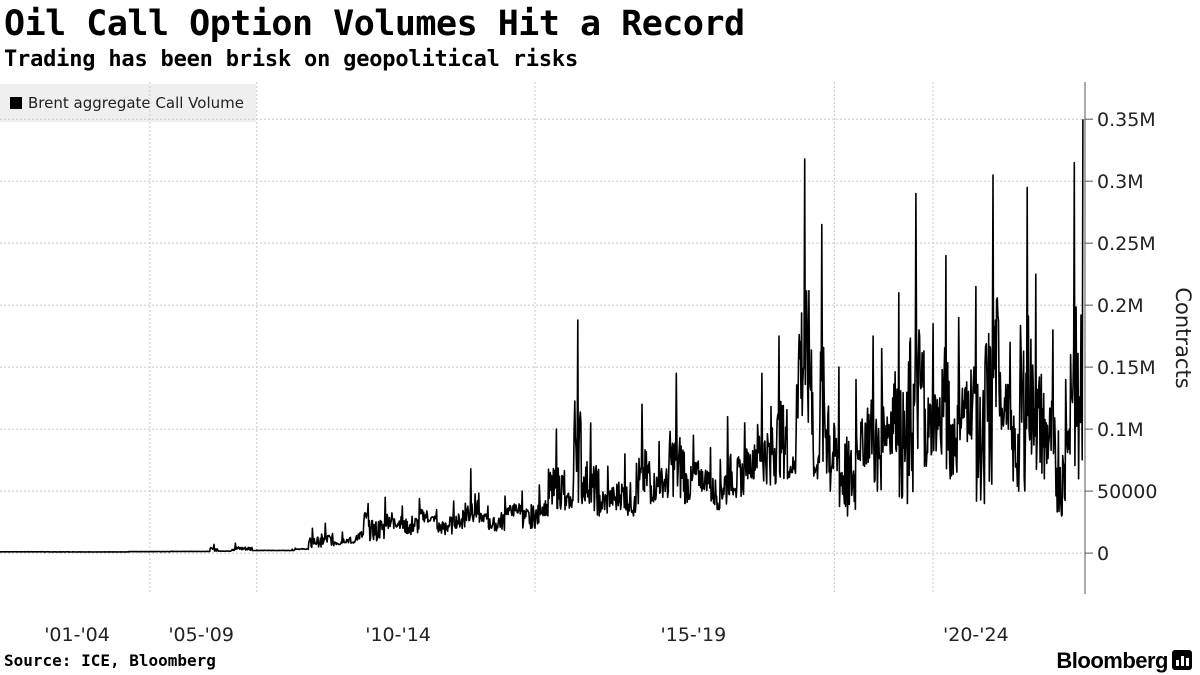  What do you see at coordinates (1127, 492) in the screenshot?
I see `y-tick-label: 50000` at bounding box center [1127, 492].